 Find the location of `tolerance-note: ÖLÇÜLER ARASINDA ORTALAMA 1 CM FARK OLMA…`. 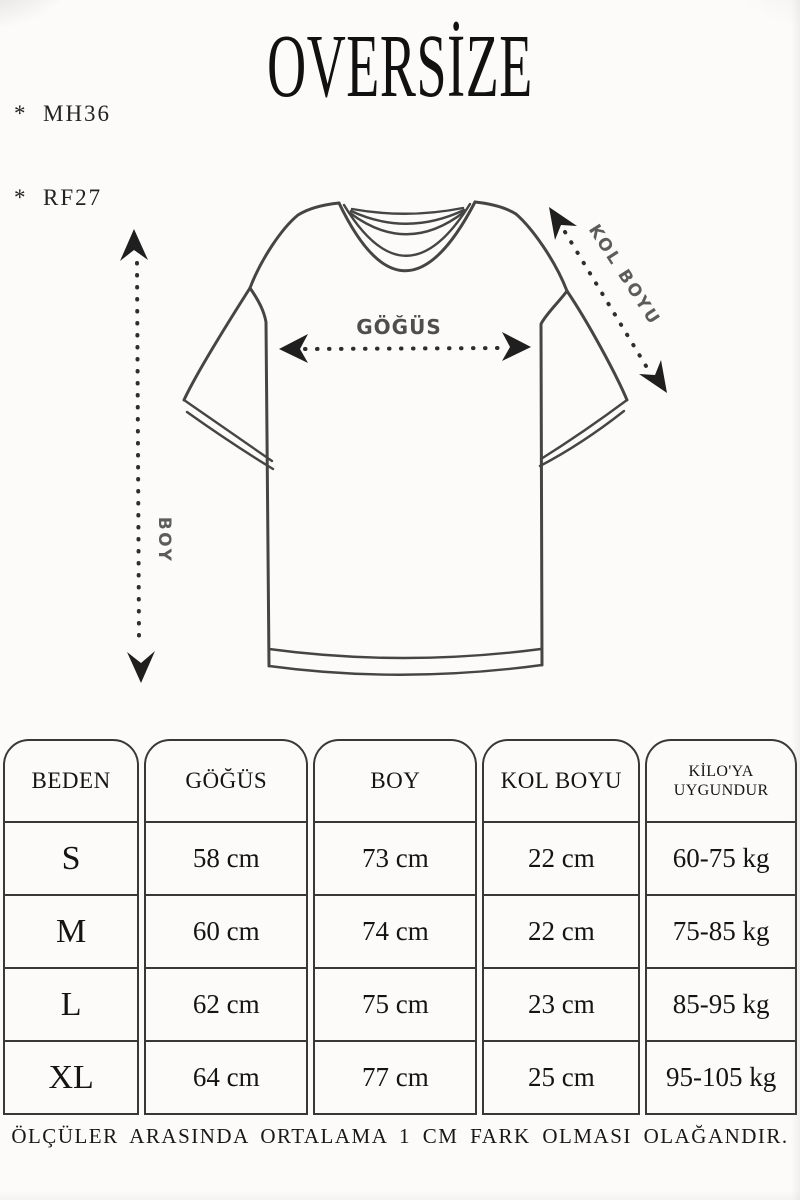

tolerance-note: ÖLÇÜLER ARASINDA ORTALAMA 1 CM FARK OLMA… is located at coordinates (400, 1136).